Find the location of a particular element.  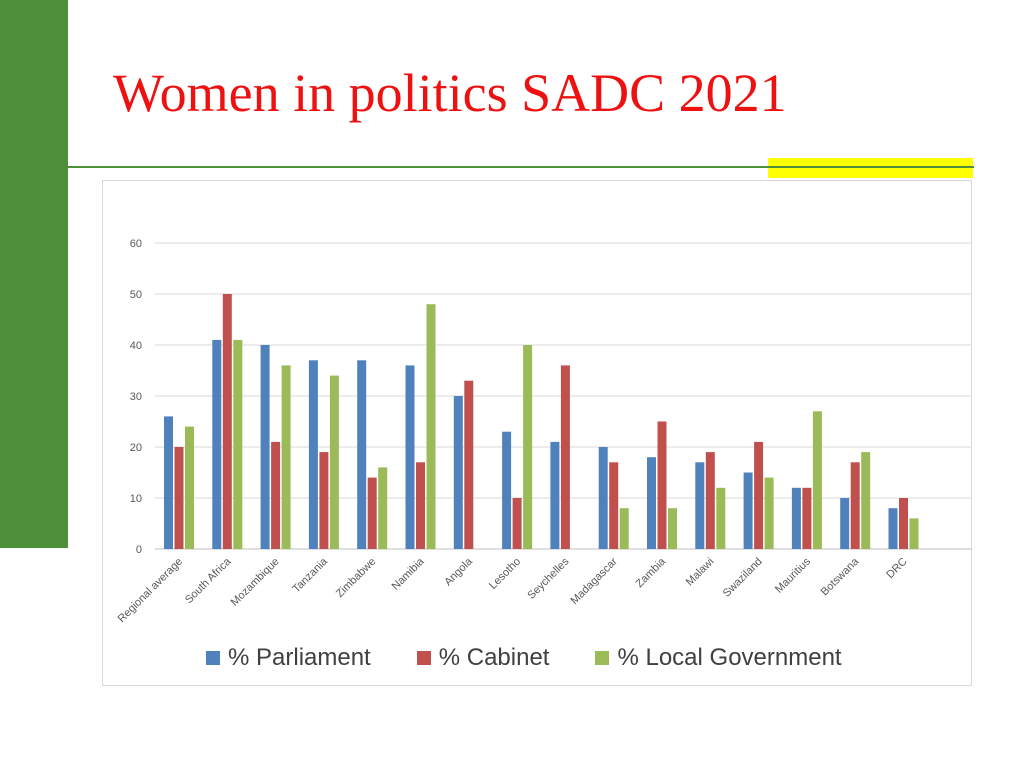

legend-item-cabinet: % Cabinet is located at coordinates (483, 658).